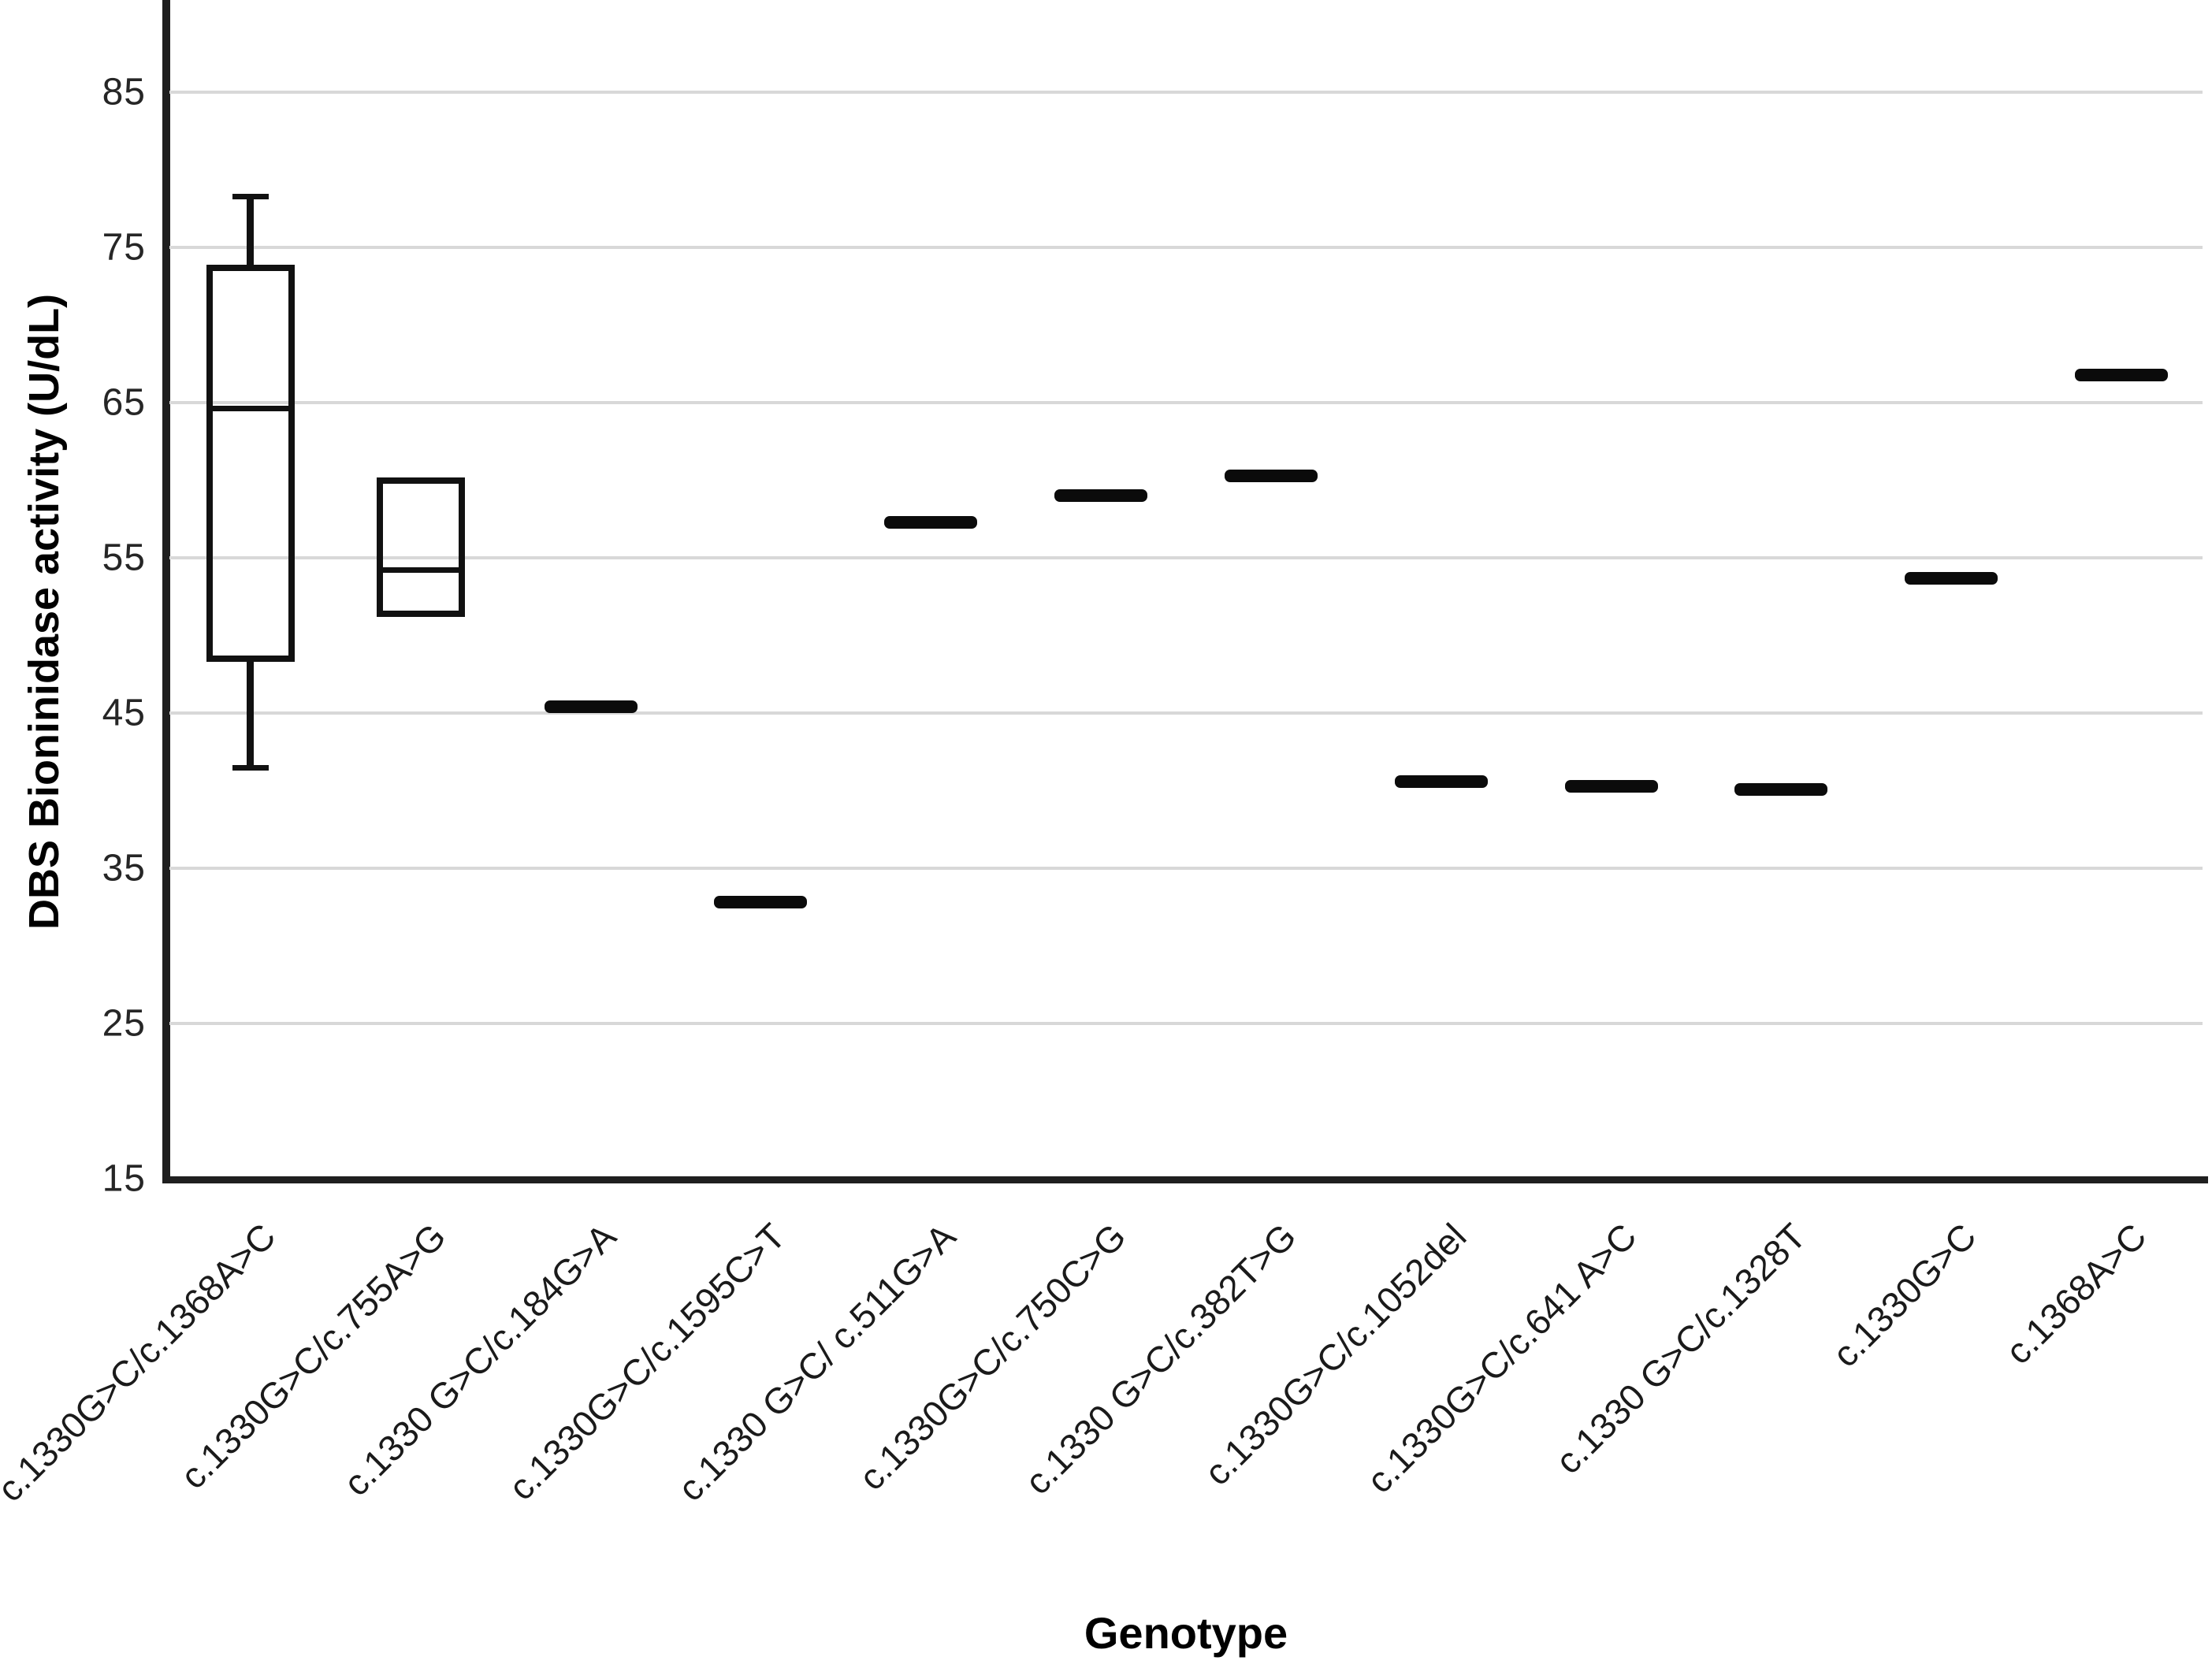 The image size is (2212, 1679). Describe the element at coordinates (251, 230) in the screenshot. I see `upper-whisker-stem` at that location.